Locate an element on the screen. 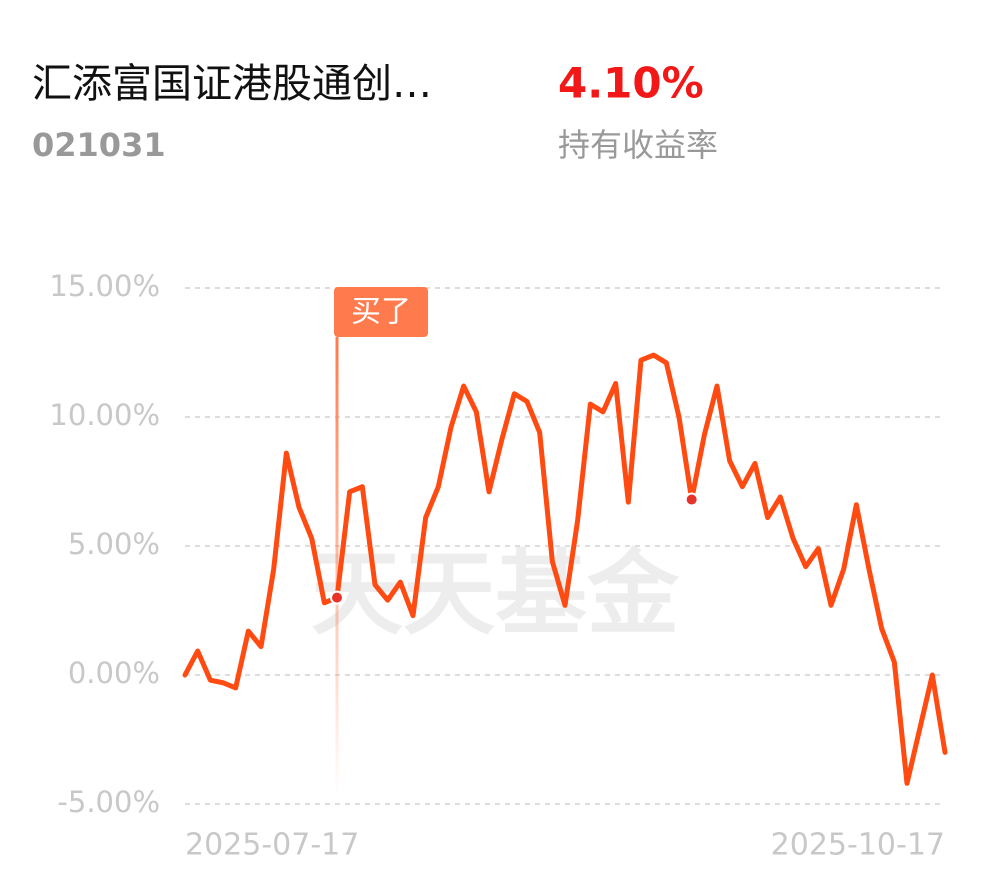  annotation-line is located at coordinates (337, 567).